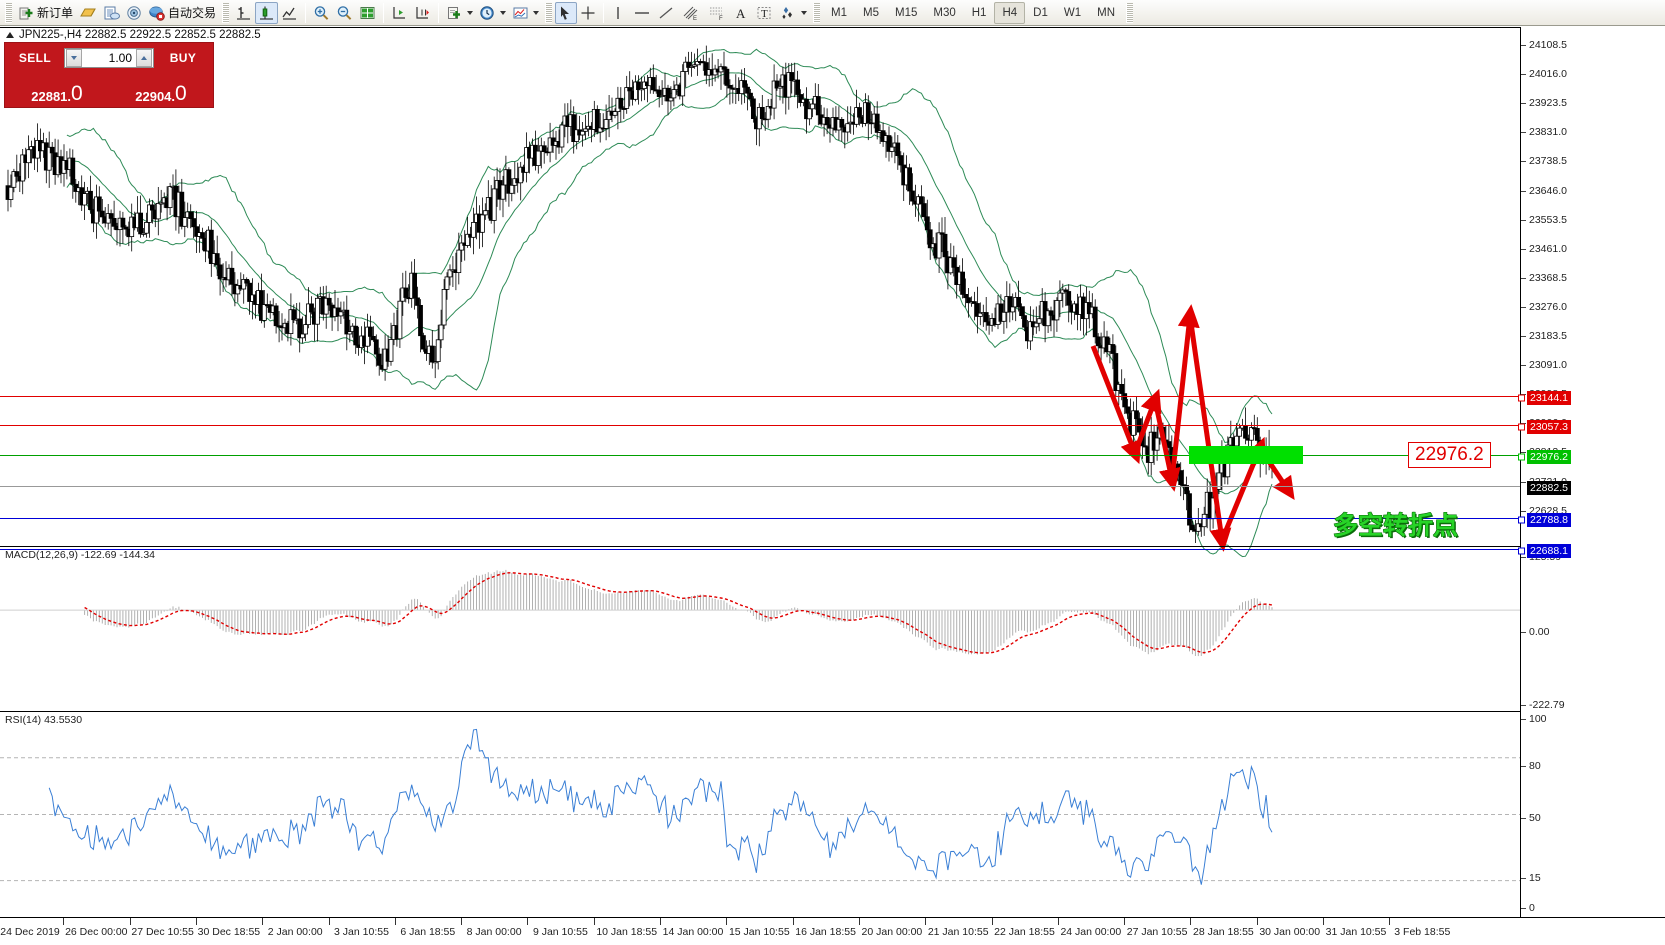  Describe the element at coordinates (717, 13) in the screenshot. I see `fibonacci-button: F` at that location.